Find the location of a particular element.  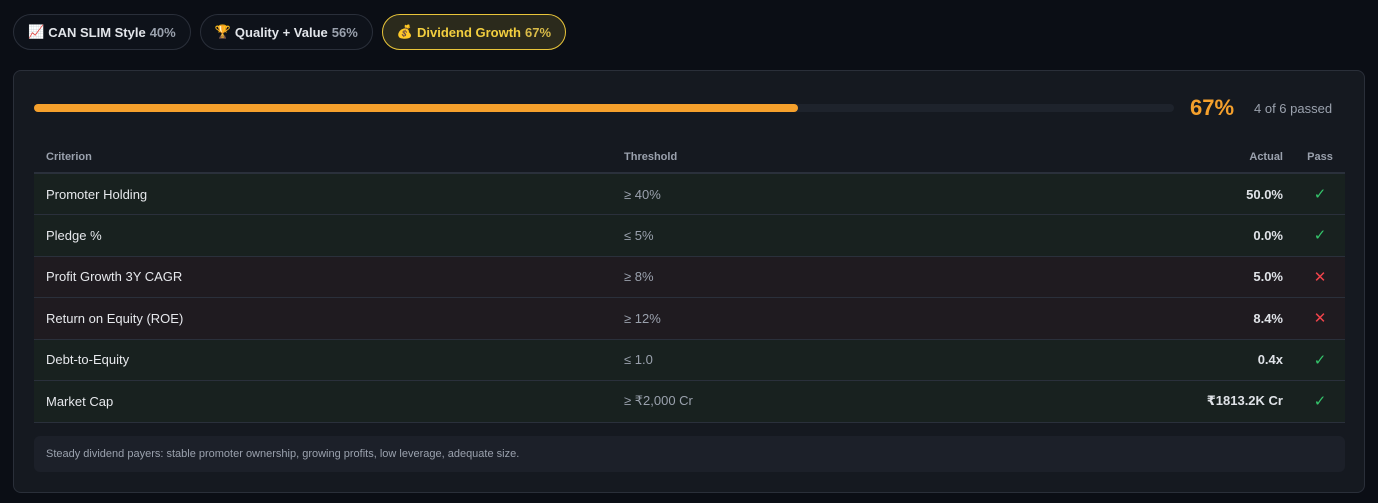

header-actual: Actual is located at coordinates (1117, 157).